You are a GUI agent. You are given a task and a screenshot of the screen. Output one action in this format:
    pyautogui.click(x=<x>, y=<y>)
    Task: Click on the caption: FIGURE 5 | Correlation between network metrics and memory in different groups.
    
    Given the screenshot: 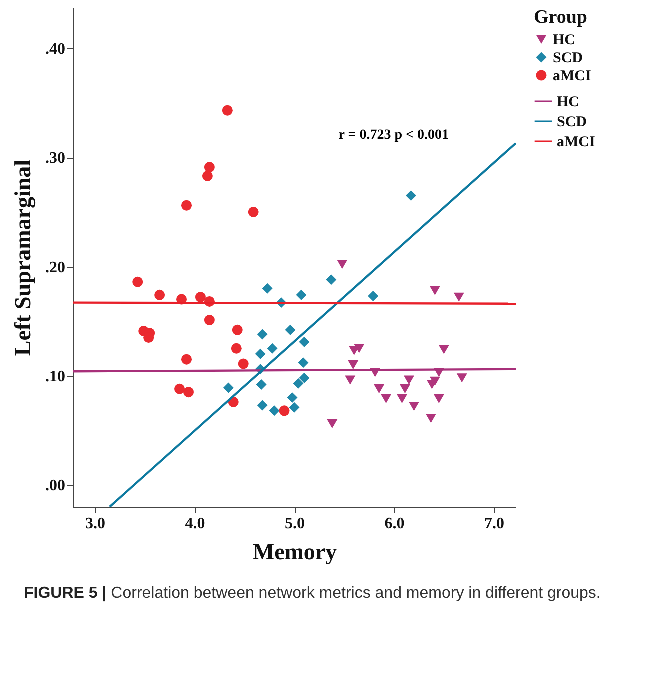 What is the action you would take?
    pyautogui.click(x=313, y=594)
    